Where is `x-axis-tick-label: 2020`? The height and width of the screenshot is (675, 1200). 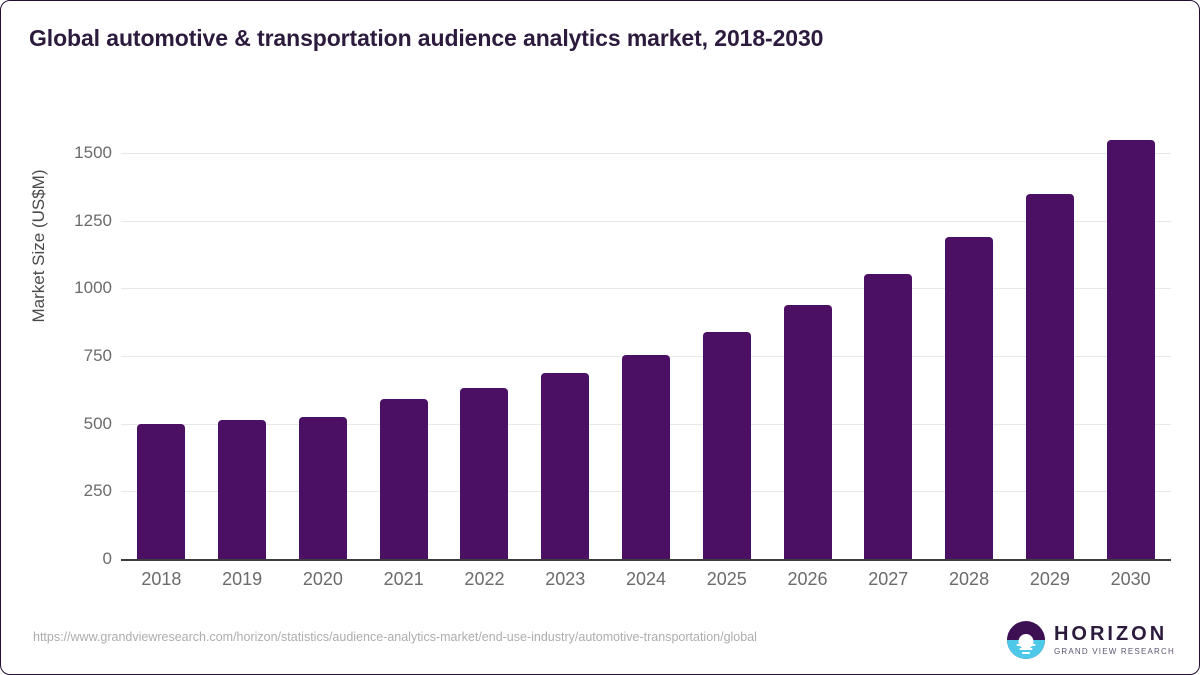 x-axis-tick-label: 2020 is located at coordinates (322, 579).